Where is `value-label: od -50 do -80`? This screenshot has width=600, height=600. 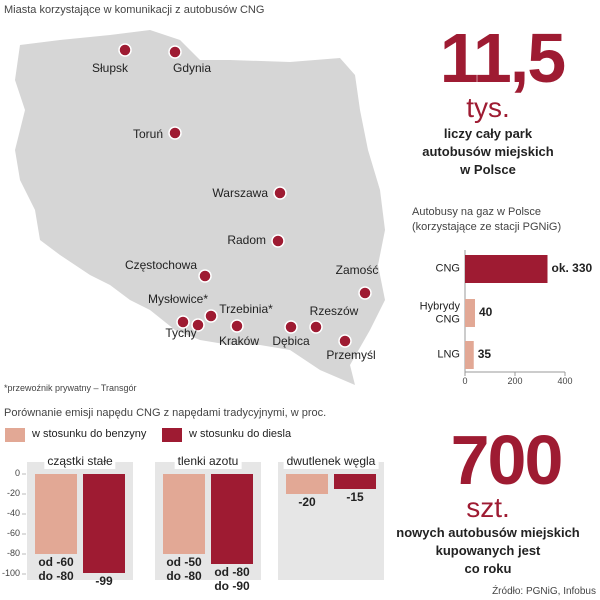
value-label: od -50 do -80 is located at coordinates (184, 569).